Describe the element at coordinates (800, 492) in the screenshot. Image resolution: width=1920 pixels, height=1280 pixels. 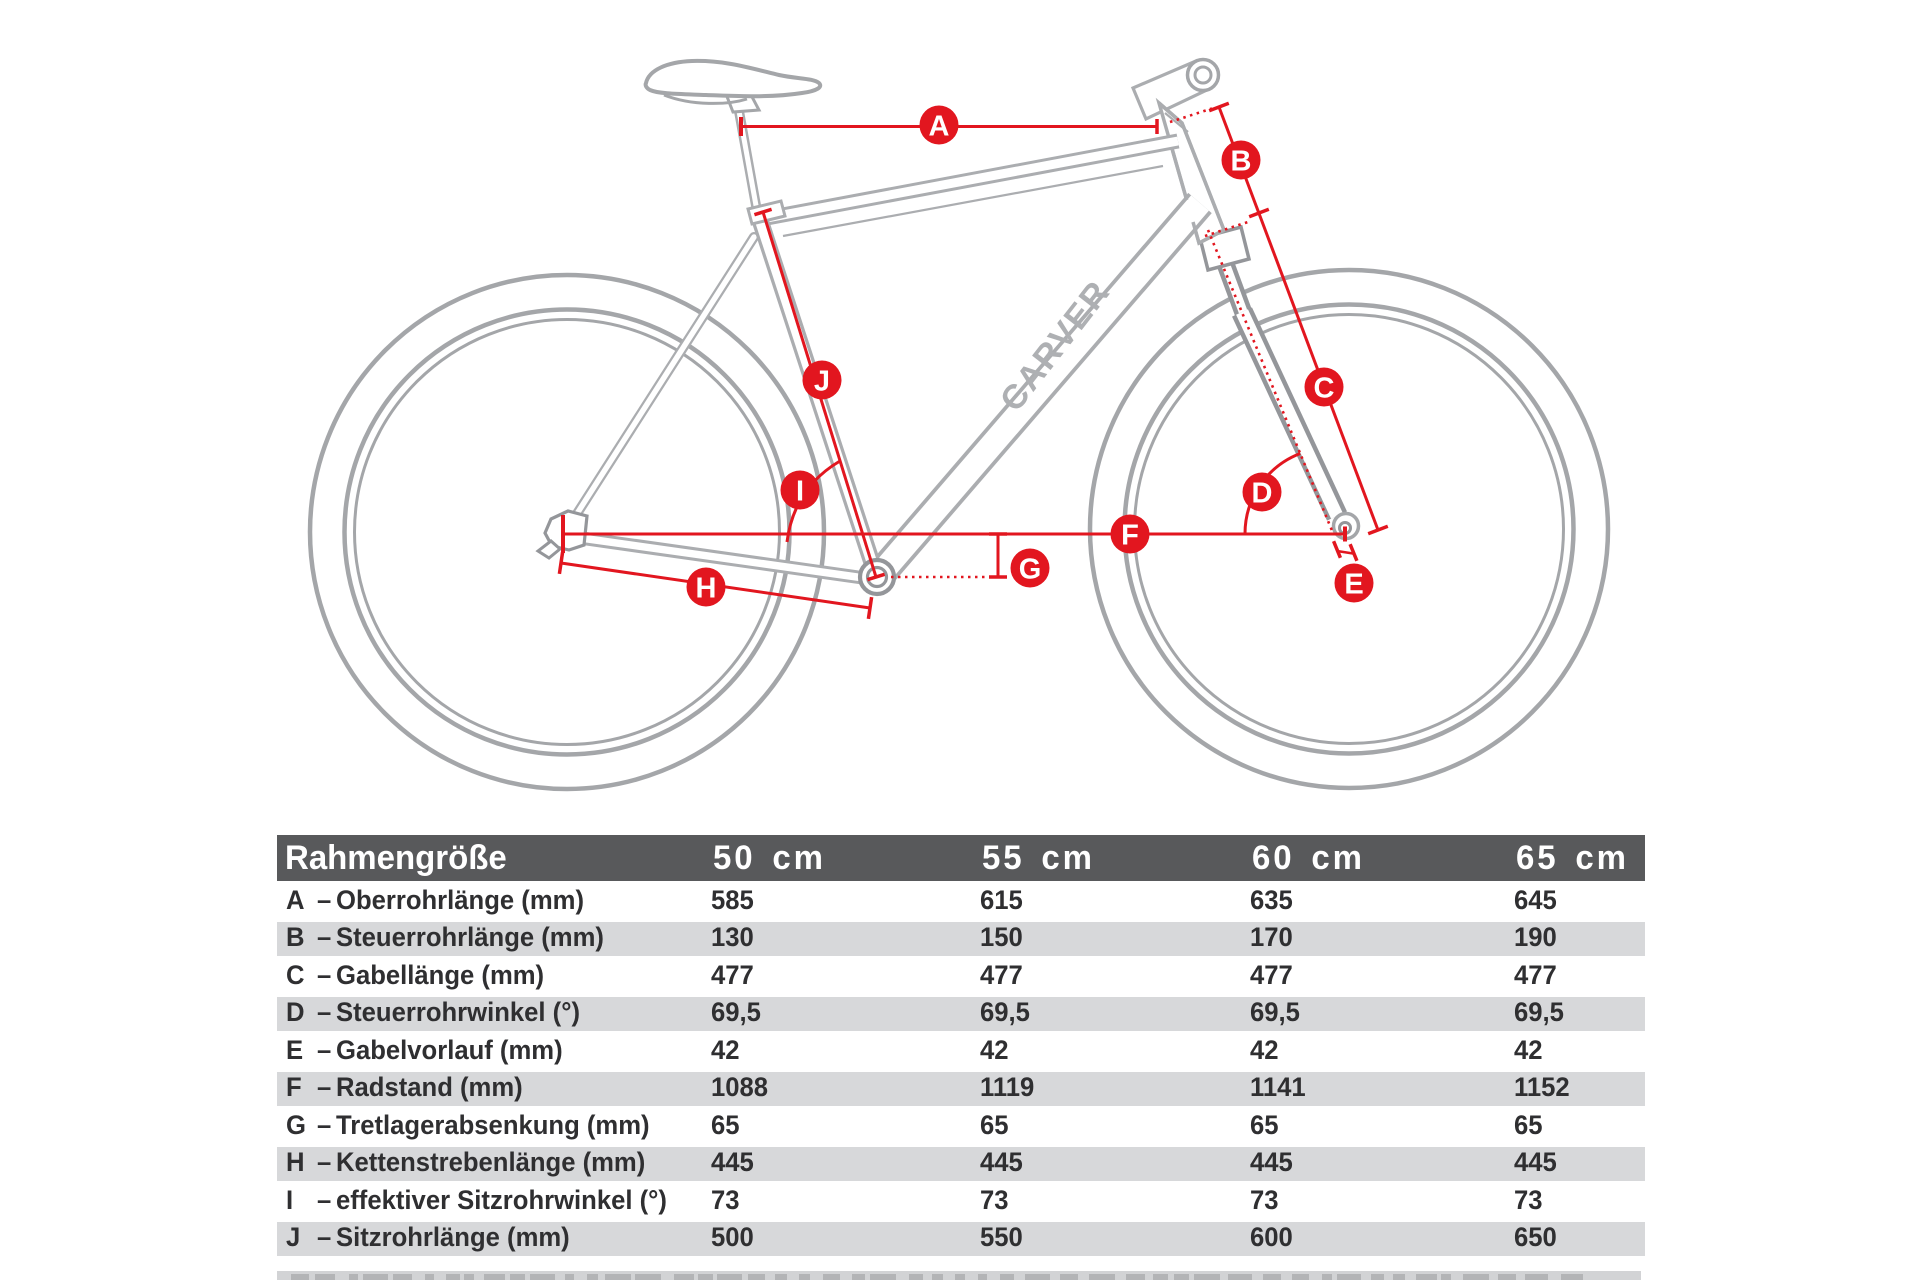
I see `svg-text: I` at that location.